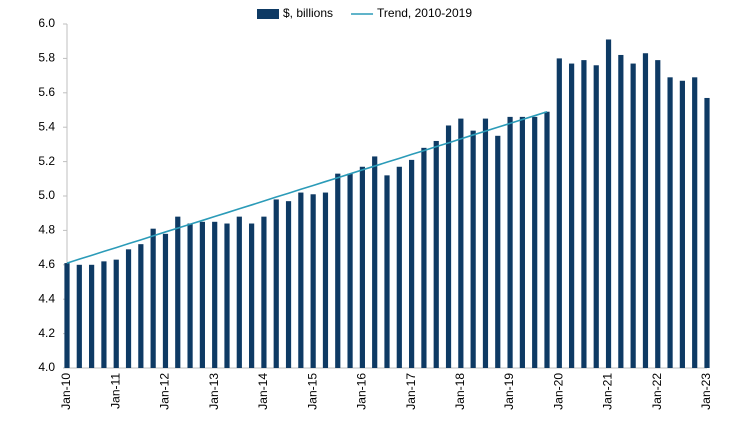  What do you see at coordinates (46, 92) in the screenshot?
I see `y-tick-label: 5.6` at bounding box center [46, 92].